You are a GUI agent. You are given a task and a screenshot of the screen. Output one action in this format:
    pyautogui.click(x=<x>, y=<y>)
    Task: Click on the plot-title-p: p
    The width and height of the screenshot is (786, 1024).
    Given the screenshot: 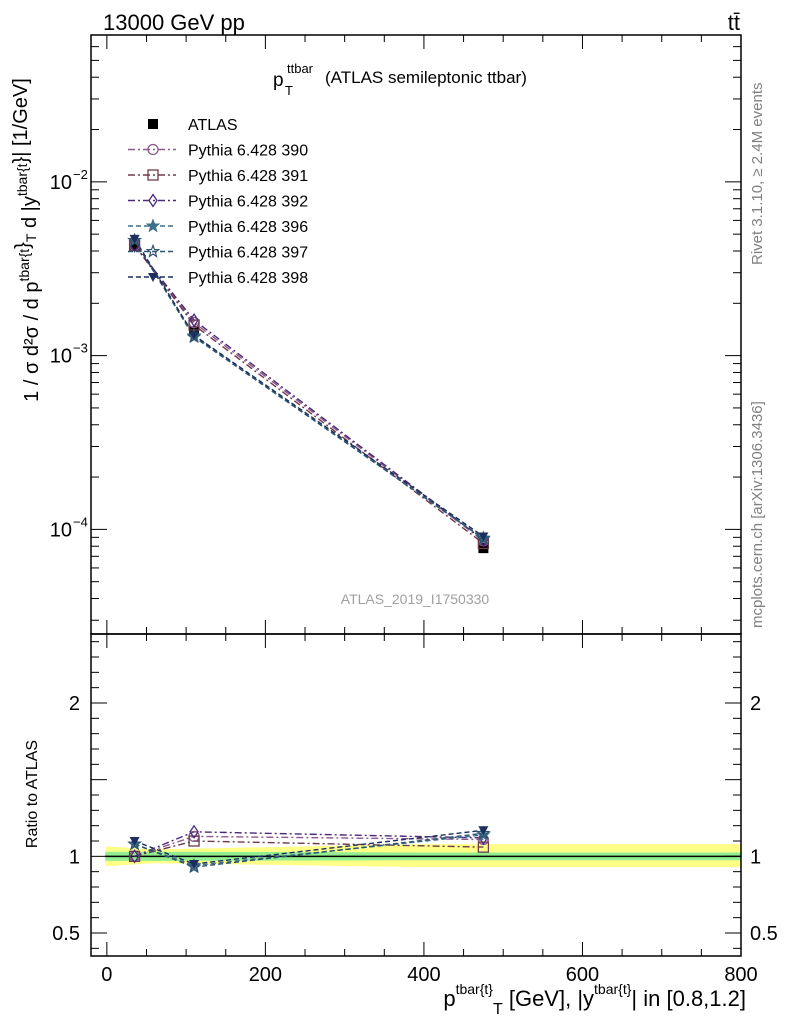 What is the action you would take?
    pyautogui.click(x=278, y=80)
    